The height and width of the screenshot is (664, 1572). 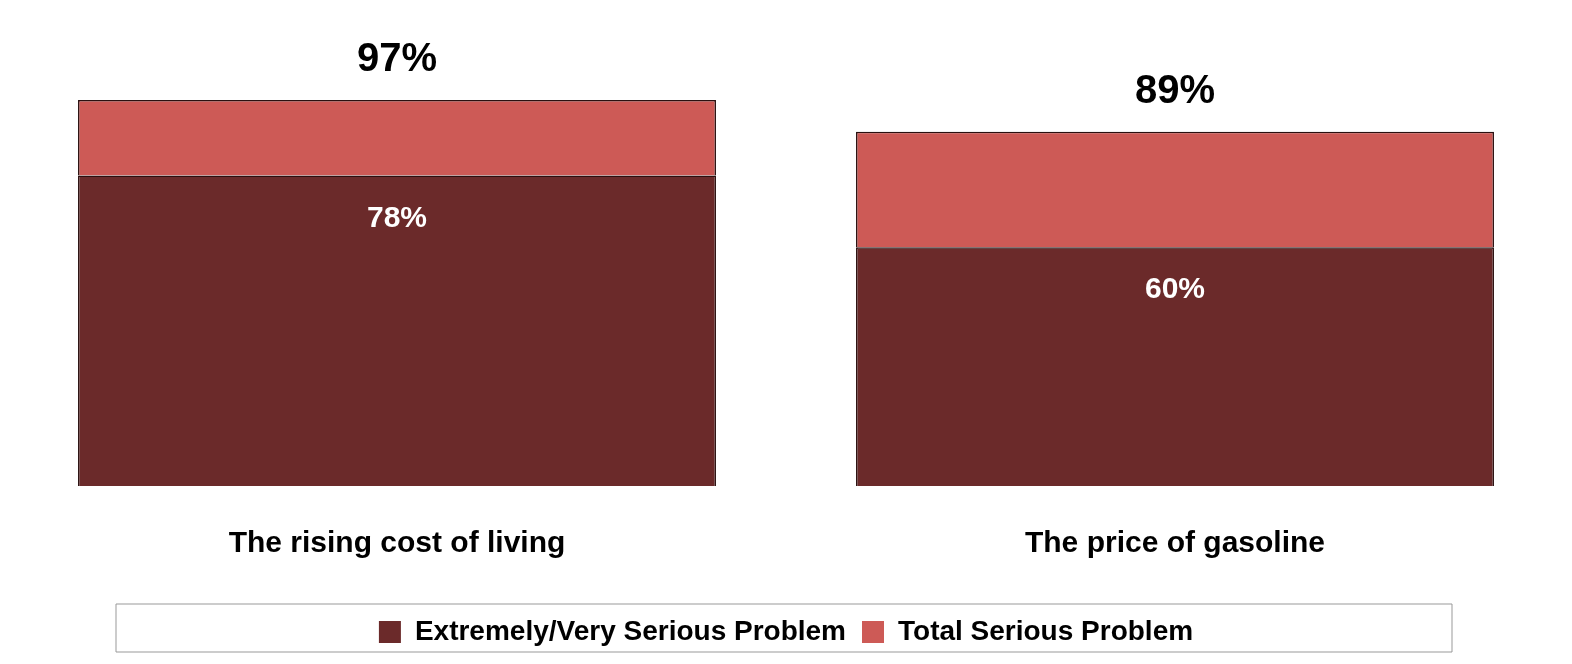 I want to click on data-label: 78%, so click(x=397, y=216).